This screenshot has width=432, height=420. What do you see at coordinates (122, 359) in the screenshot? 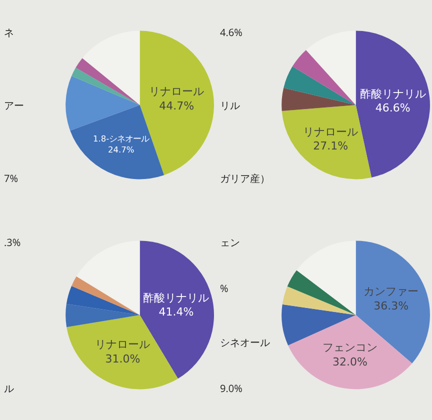
I see `data-label: 31.0%` at bounding box center [122, 359].